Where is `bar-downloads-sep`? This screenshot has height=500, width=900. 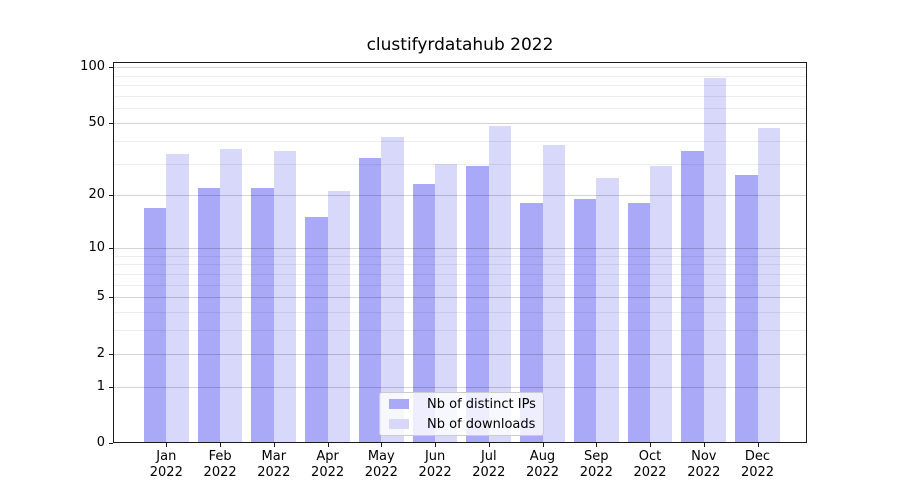 bar-downloads-sep is located at coordinates (607, 310).